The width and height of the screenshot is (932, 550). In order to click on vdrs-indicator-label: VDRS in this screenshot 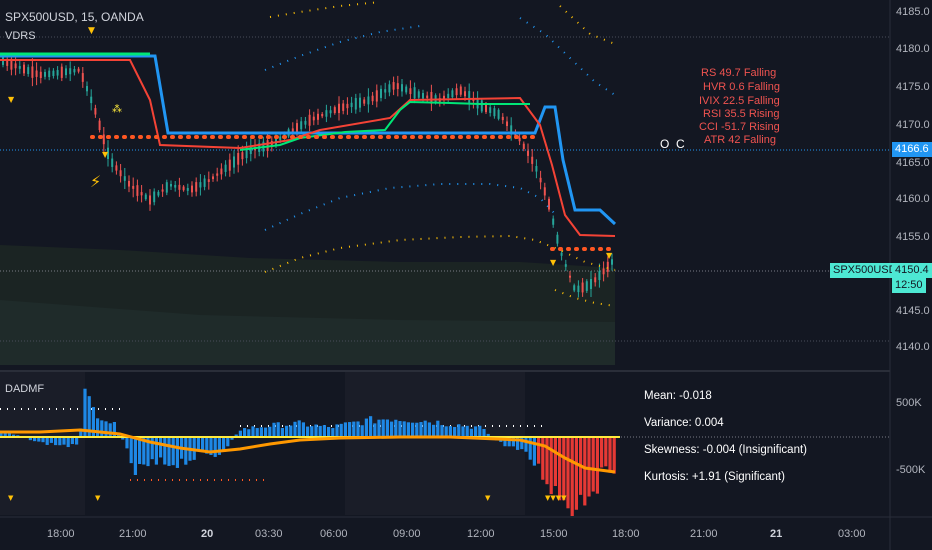, I will do `click(20, 36)`.